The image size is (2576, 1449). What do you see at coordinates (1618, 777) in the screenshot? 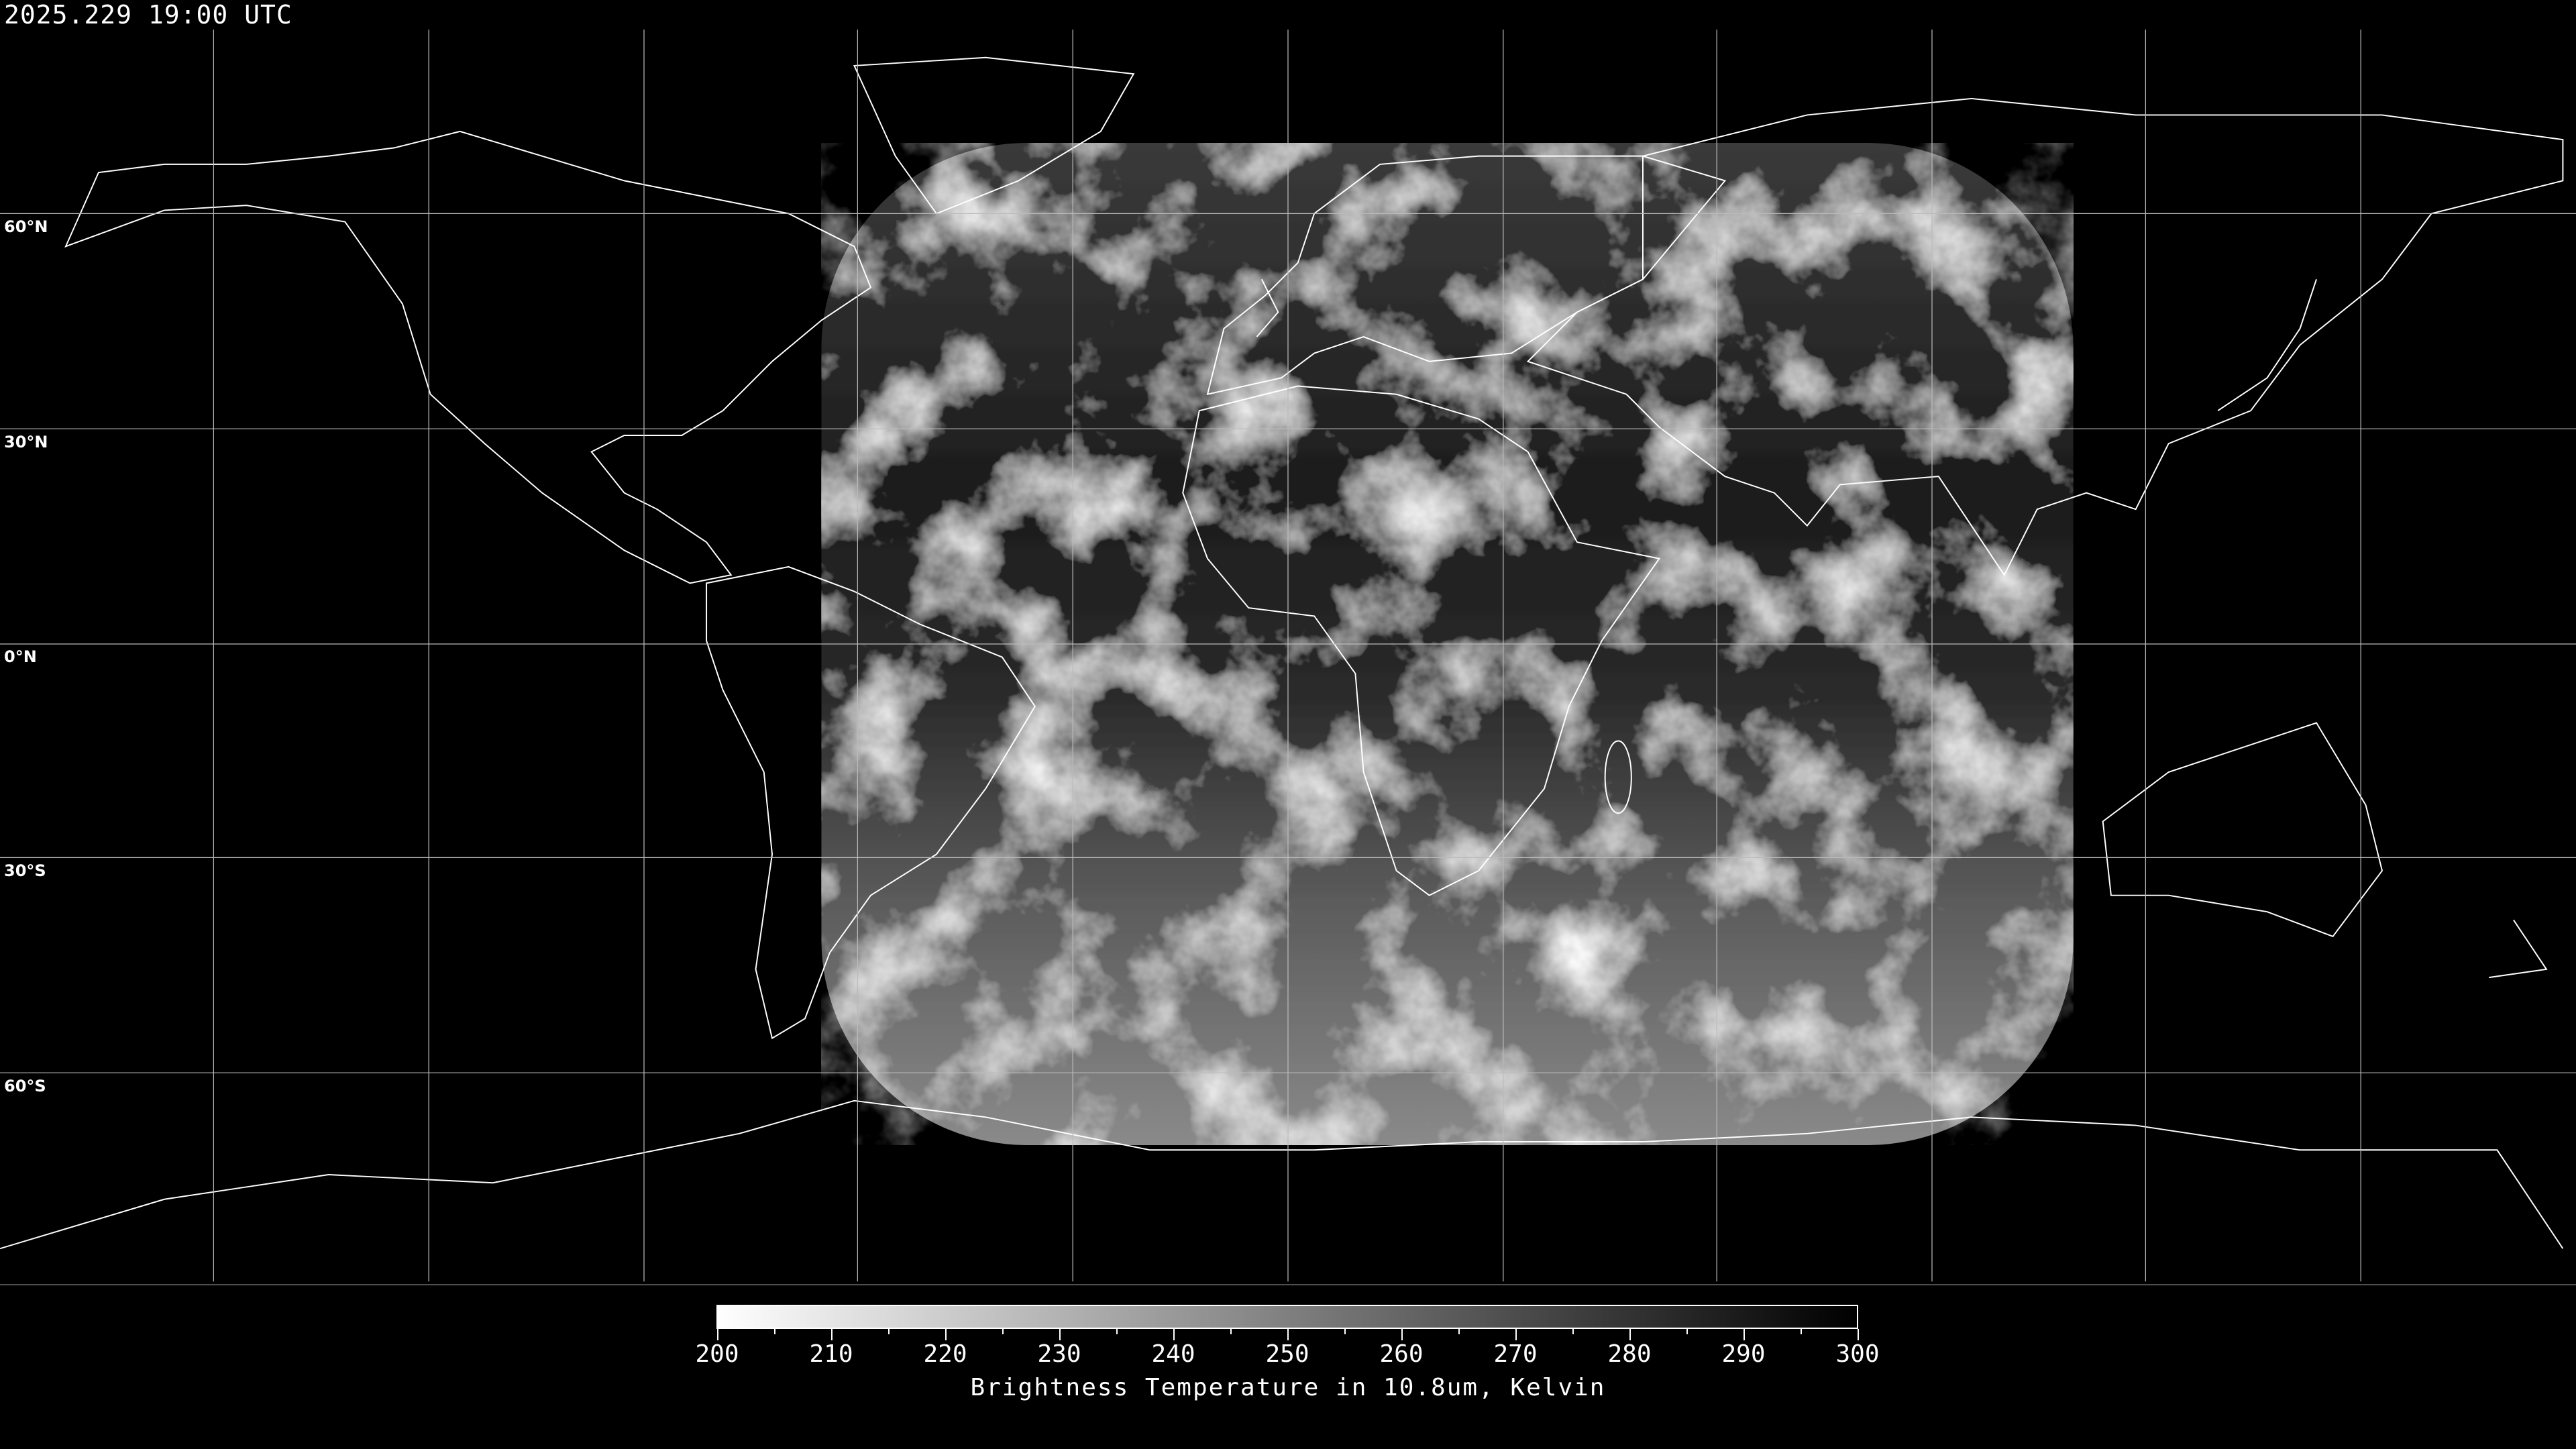
I see `coast-madagascar` at bounding box center [1618, 777].